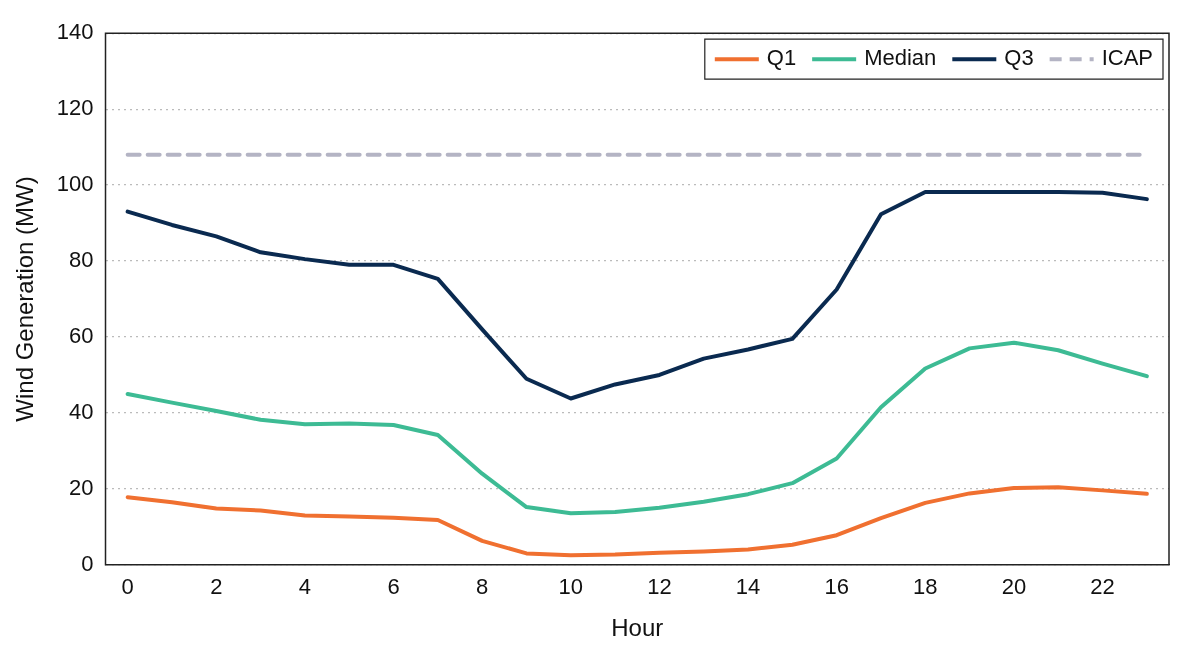  I want to click on x-tick-label: 8, so click(482, 587).